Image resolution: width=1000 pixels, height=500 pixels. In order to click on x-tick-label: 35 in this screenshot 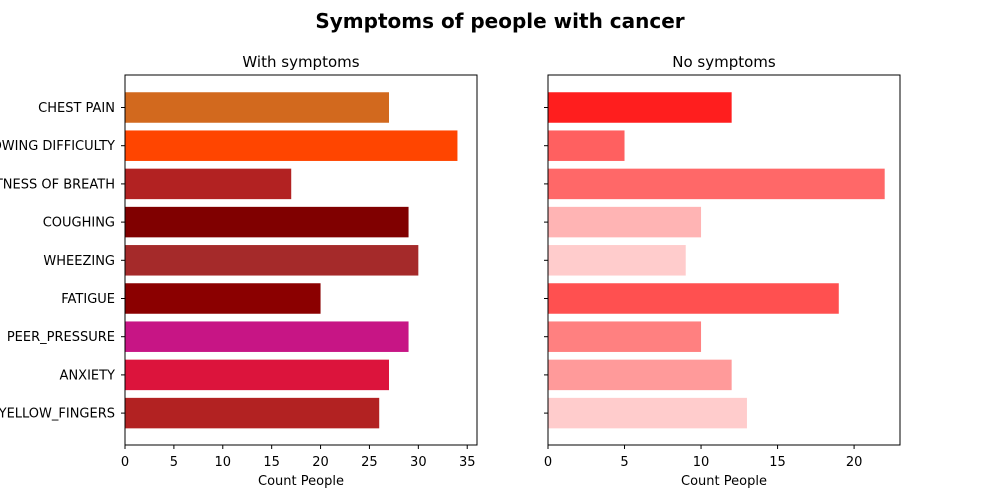, I will do `click(467, 462)`.